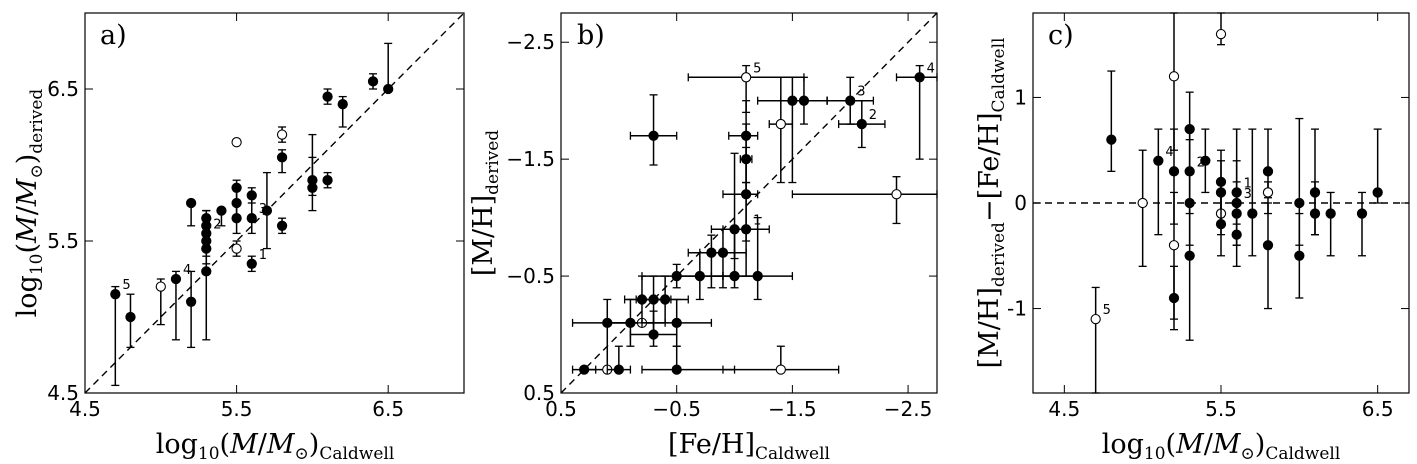 The height and width of the screenshot is (464, 1417). I want to click on x-tick-label: 5.5, so click(237, 409).